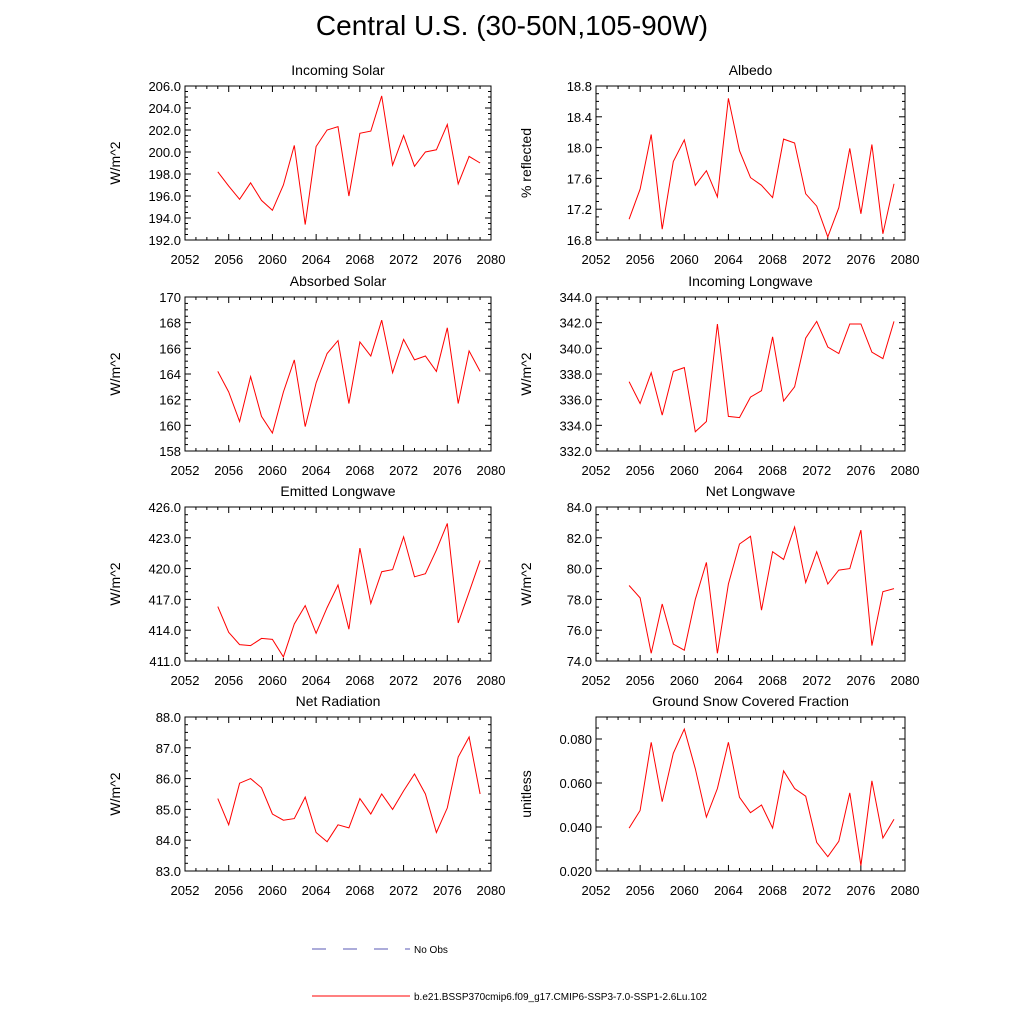 The height and width of the screenshot is (1024, 1024). What do you see at coordinates (575, 400) in the screenshot?
I see `y-tick-label: 336.0` at bounding box center [575, 400].